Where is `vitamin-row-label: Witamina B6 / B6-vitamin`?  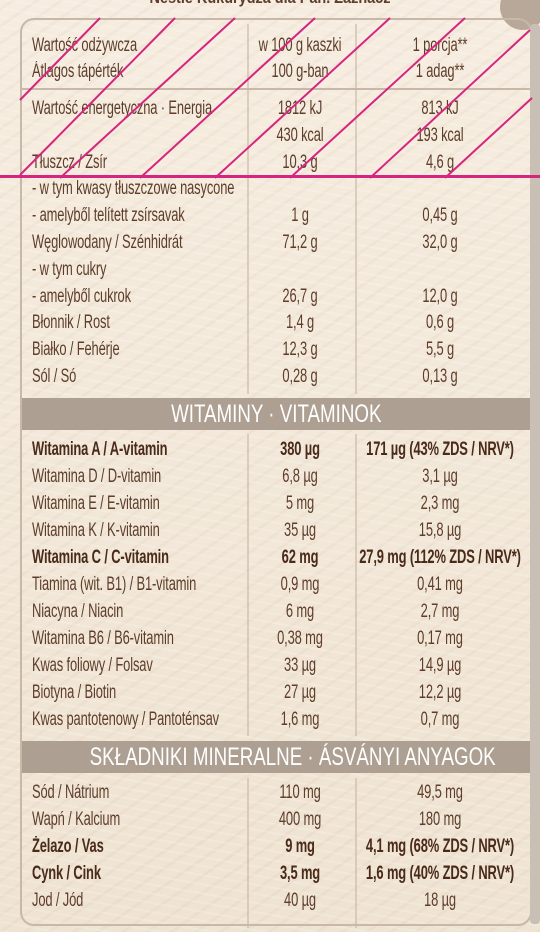
vitamin-row-label: Witamina B6 / B6-vitamin is located at coordinates (103, 638).